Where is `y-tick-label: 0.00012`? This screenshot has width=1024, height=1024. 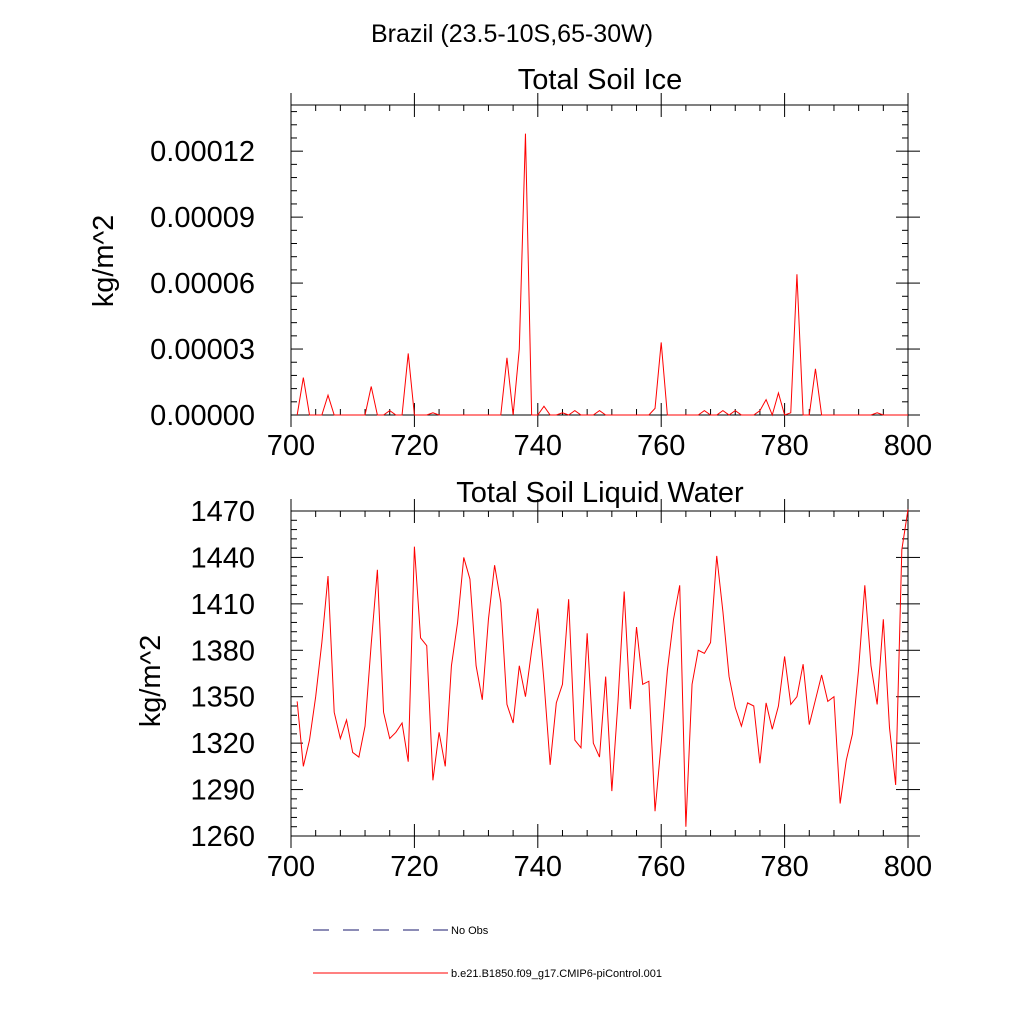
y-tick-label: 0.00012 is located at coordinates (202, 152).